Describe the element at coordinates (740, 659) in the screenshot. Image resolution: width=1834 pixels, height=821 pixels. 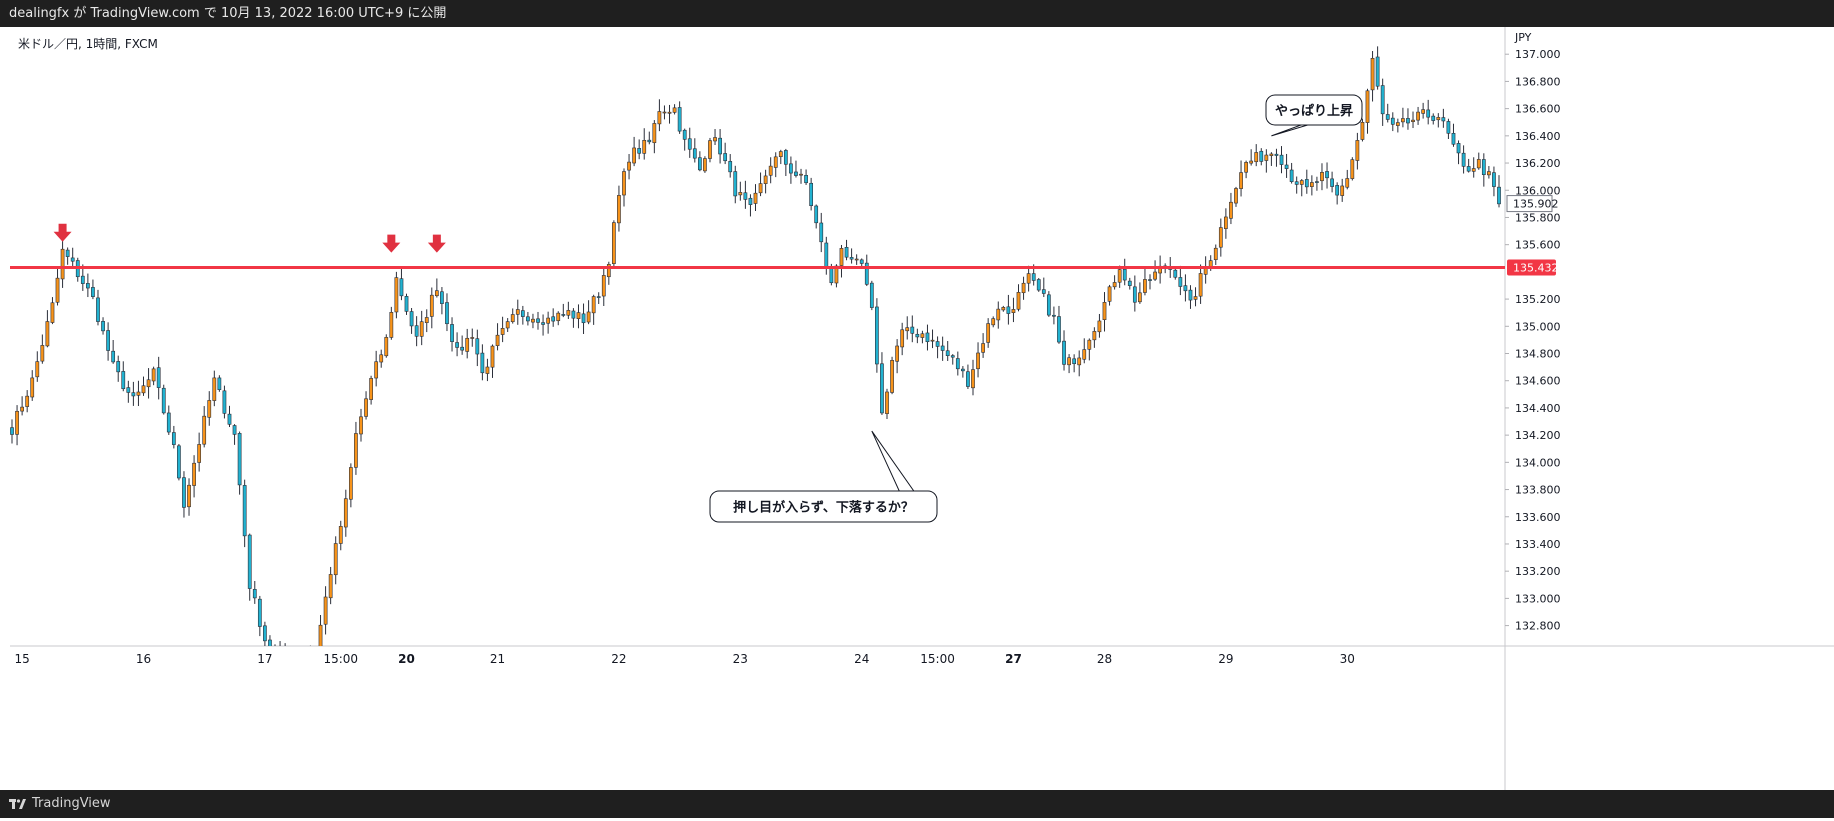
I see `time-tick-label: 23` at that location.